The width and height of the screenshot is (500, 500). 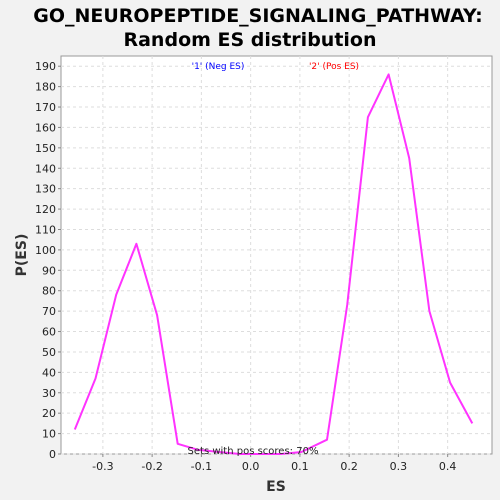 What do you see at coordinates (102, 466) in the screenshot?
I see `x-tick-label: -0.3` at bounding box center [102, 466].